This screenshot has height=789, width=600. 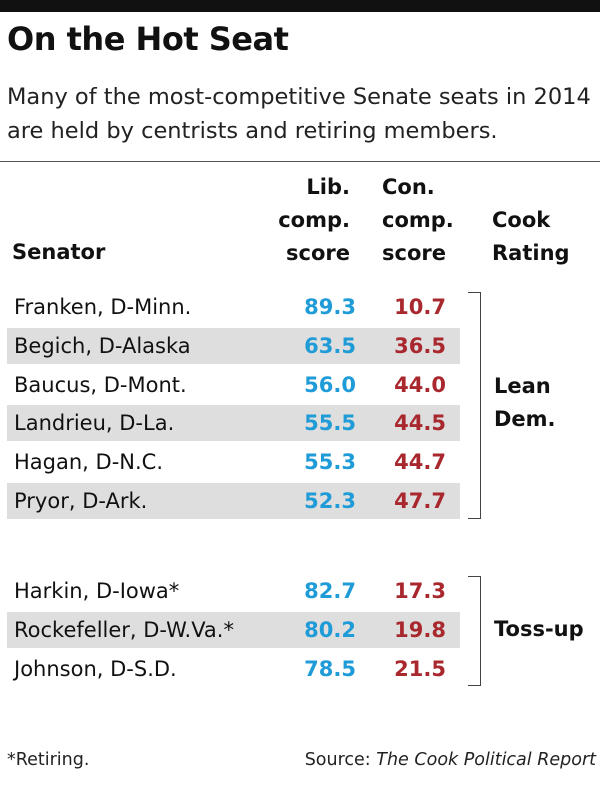 What do you see at coordinates (418, 220) in the screenshot?
I see `header-con-line2: comp.` at bounding box center [418, 220].